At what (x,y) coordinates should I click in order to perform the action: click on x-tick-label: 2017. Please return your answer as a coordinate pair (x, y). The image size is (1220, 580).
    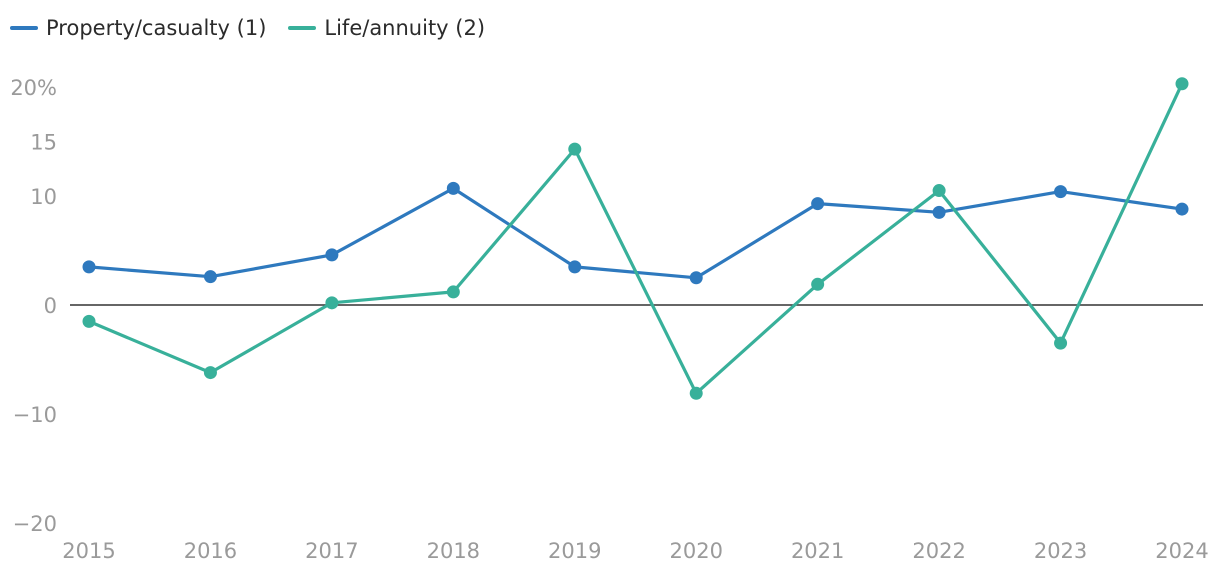
    Looking at the image, I should click on (331, 551).